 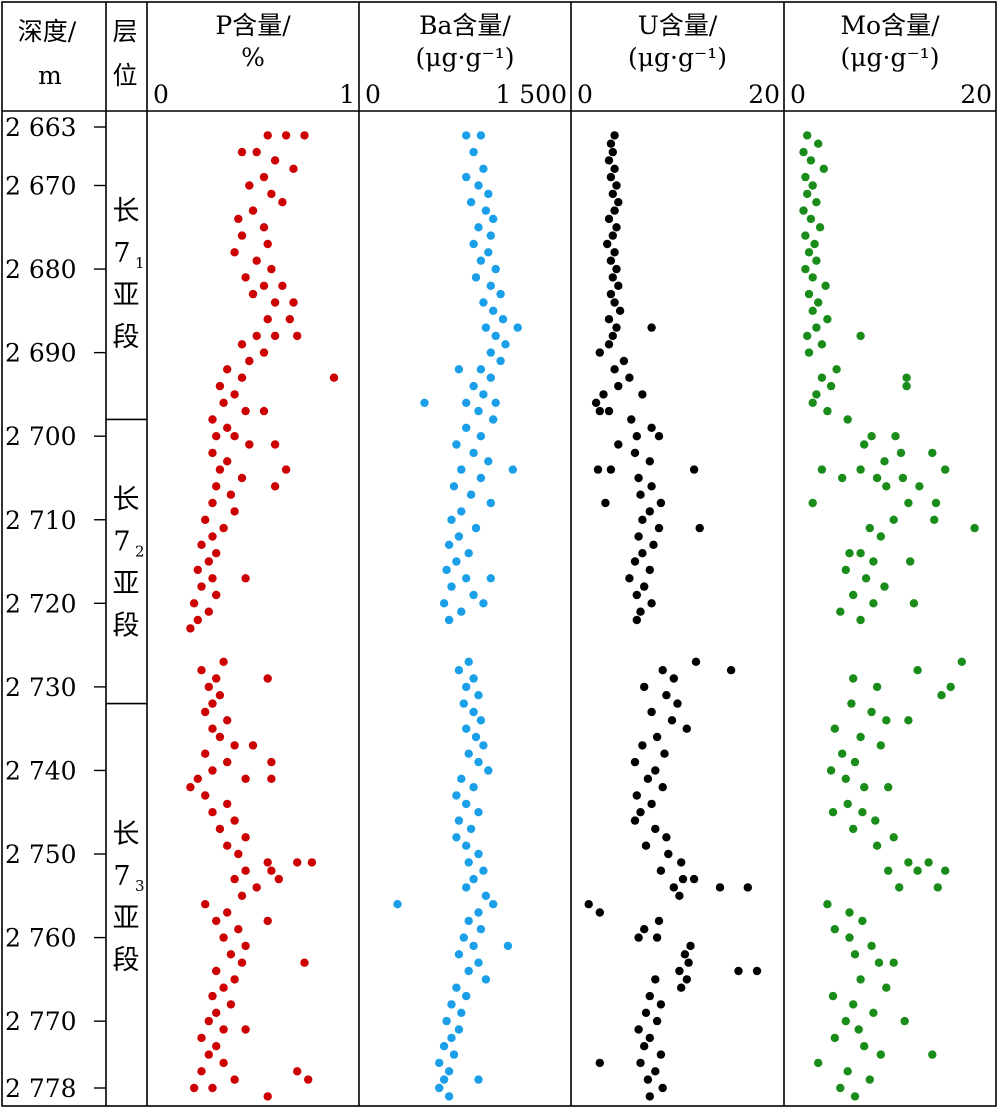 What do you see at coordinates (253, 57) in the screenshot?
I see `panel-title-line2: %` at bounding box center [253, 57].